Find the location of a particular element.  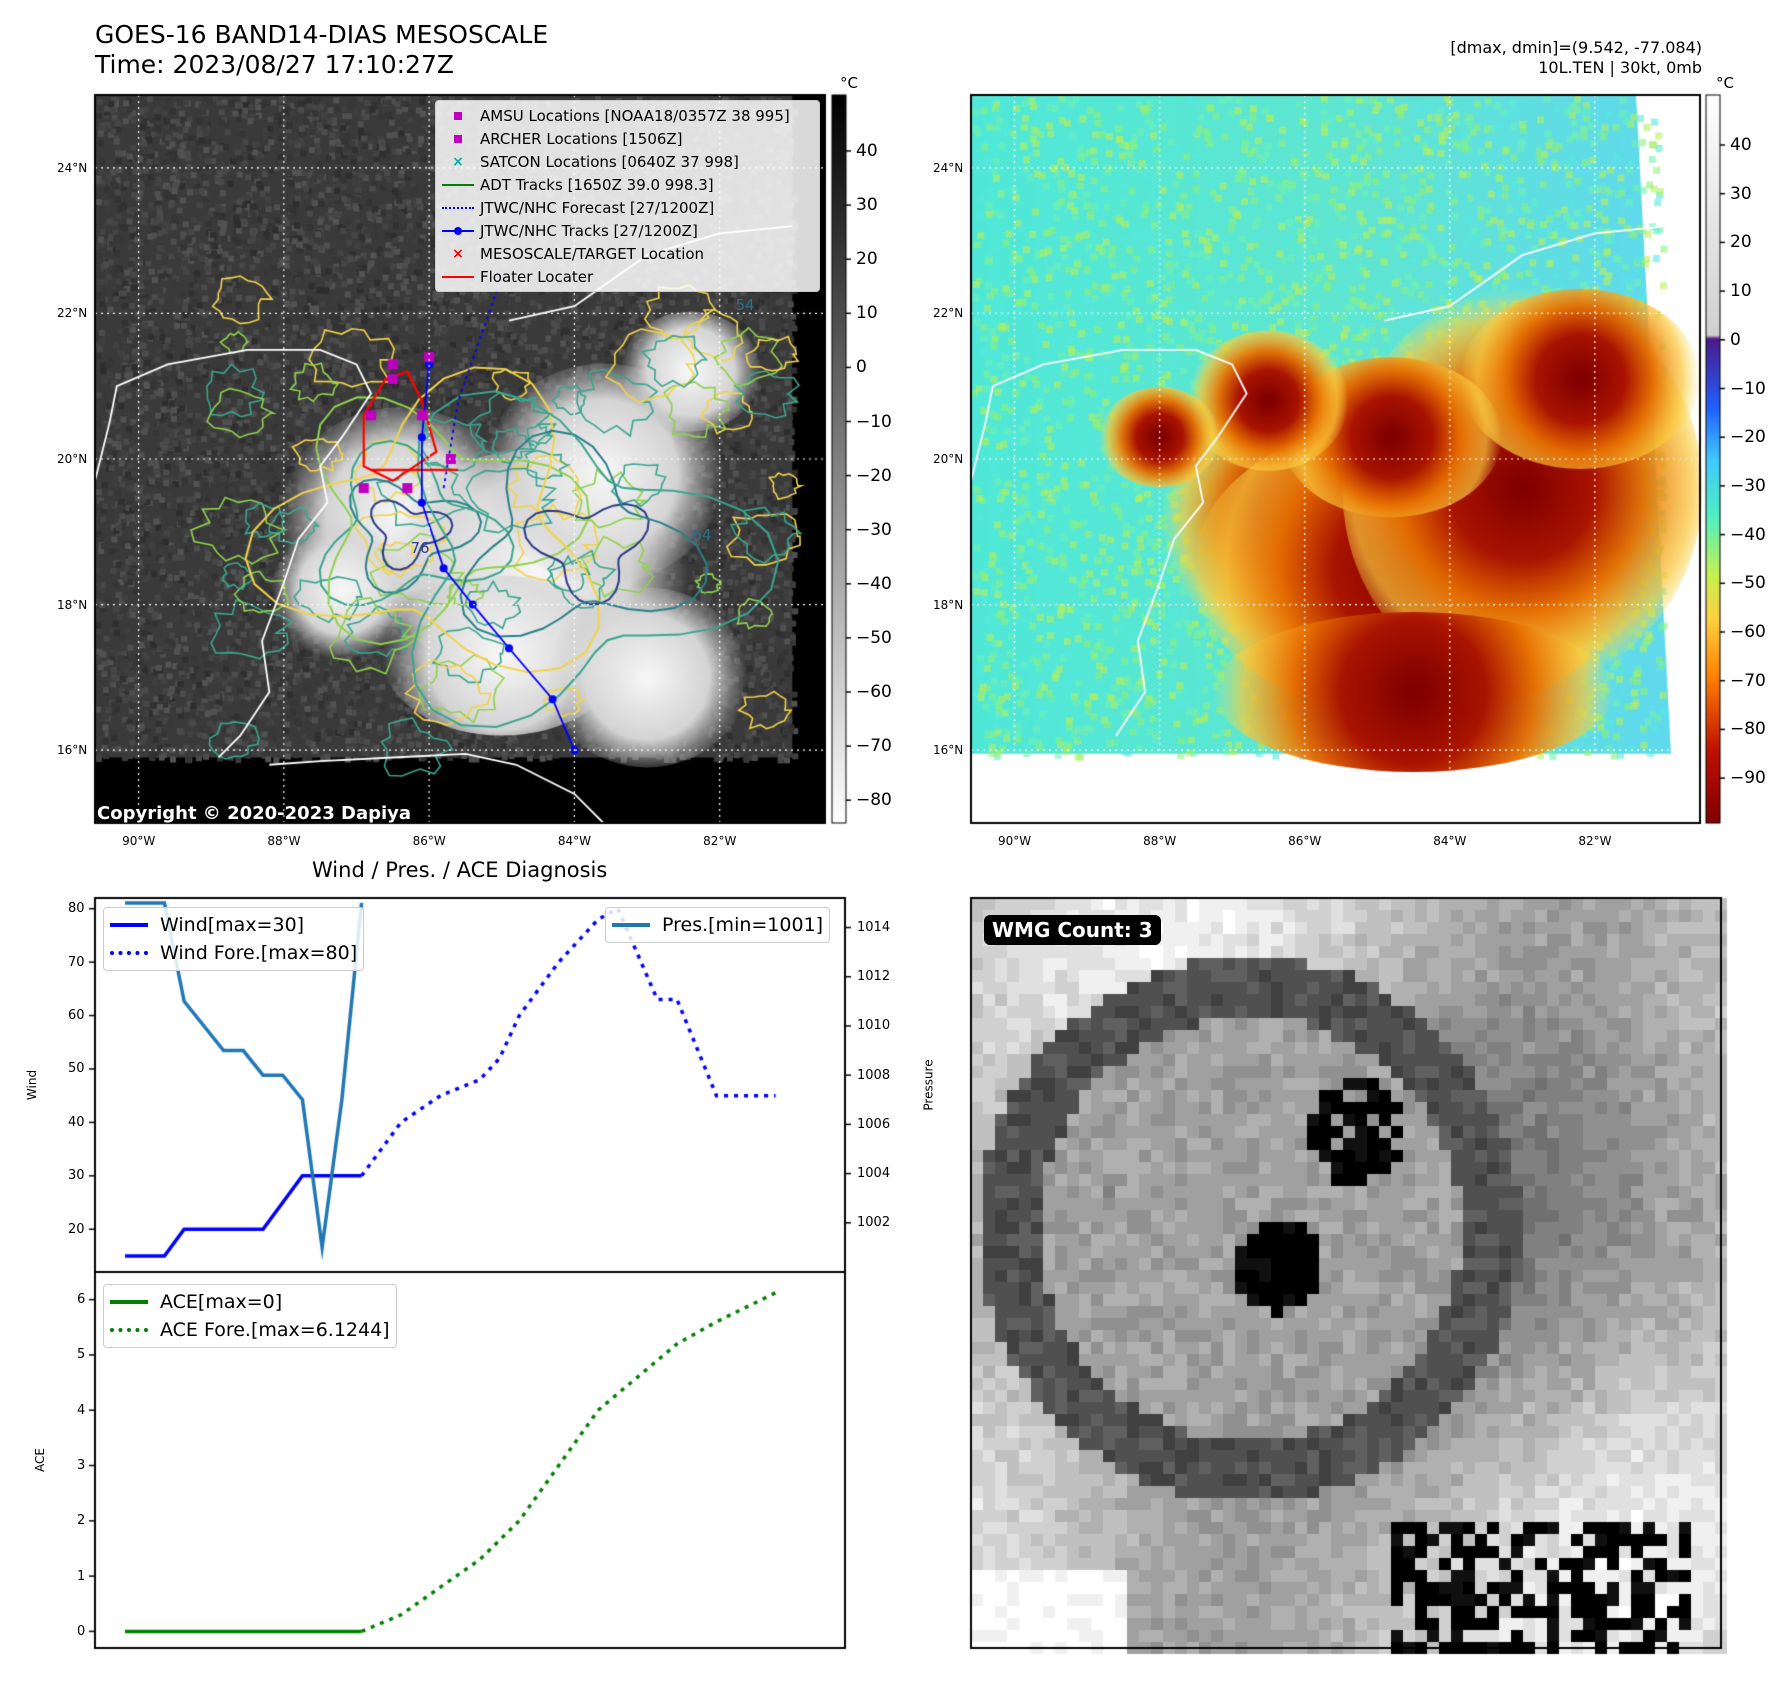

right-colorbar-tick: 10 is located at coordinates (1741, 291).